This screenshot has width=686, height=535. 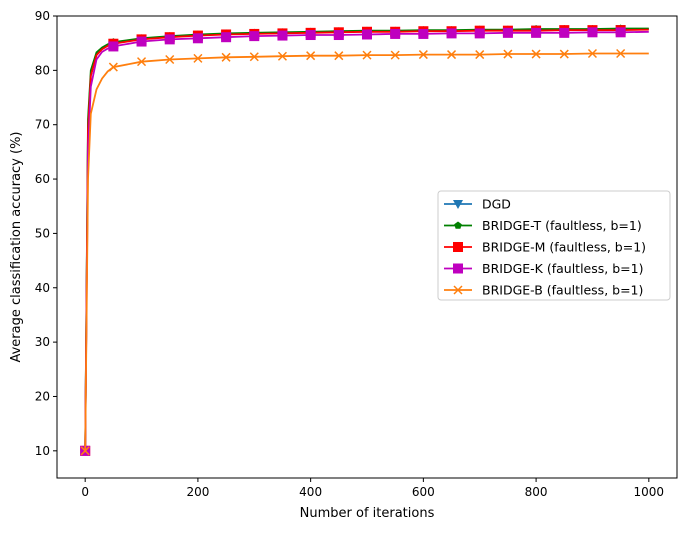 What do you see at coordinates (564, 247) in the screenshot?
I see `legend-label: BRIDGE-M (faultless, b=1)` at bounding box center [564, 247].